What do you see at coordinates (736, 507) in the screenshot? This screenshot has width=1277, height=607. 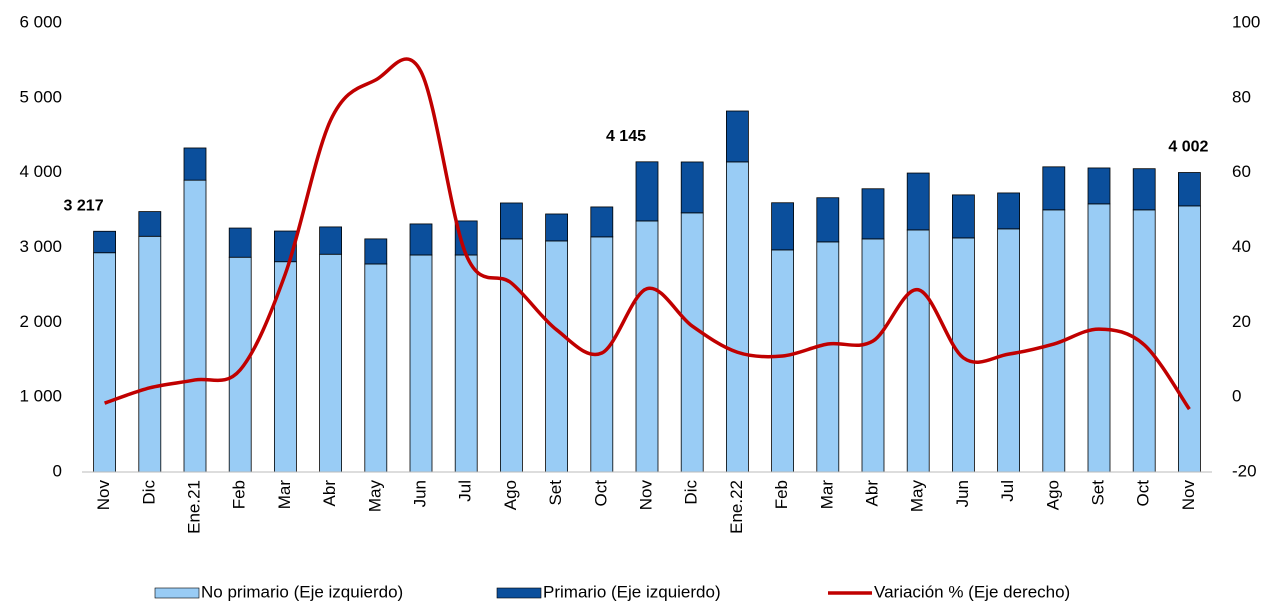 I see `x-tick-label: Ene.22` at bounding box center [736, 507].